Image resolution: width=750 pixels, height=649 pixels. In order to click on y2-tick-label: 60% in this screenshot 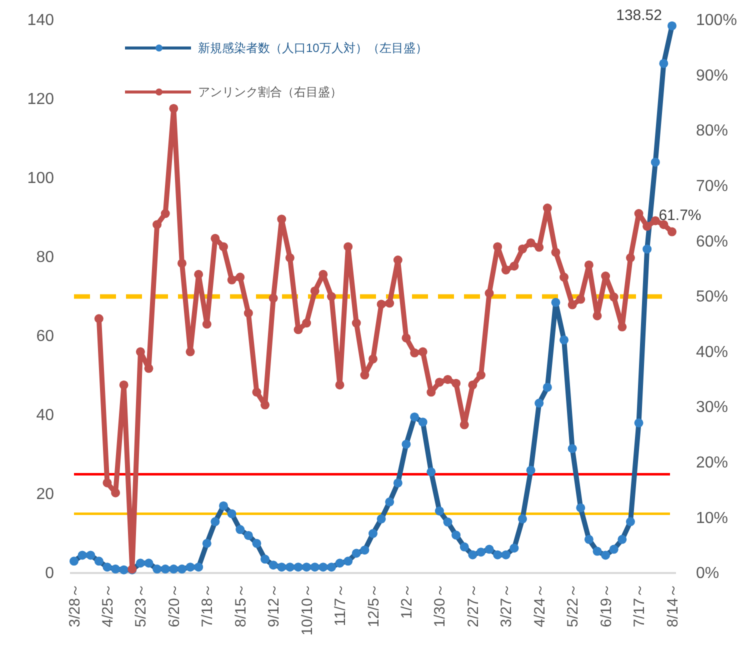, I will do `click(712, 241)`.